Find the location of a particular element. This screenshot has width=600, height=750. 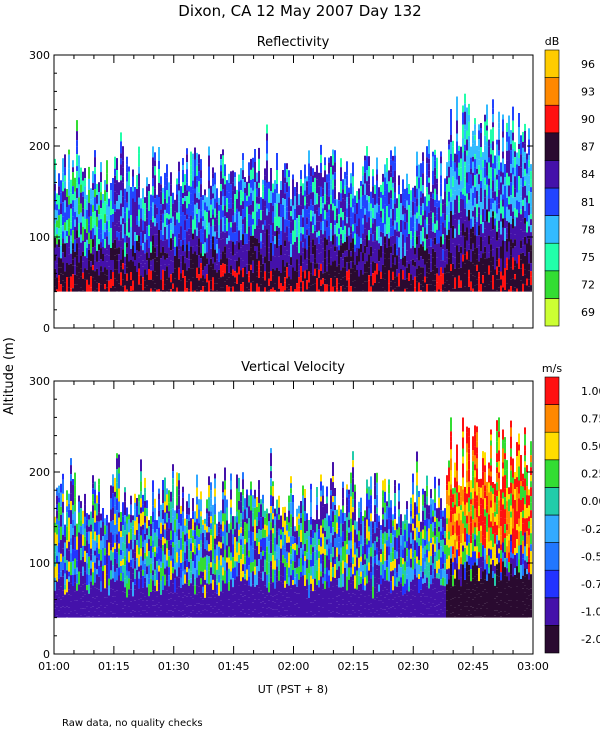

reflectivity-title: Reflectivity is located at coordinates (293, 42).